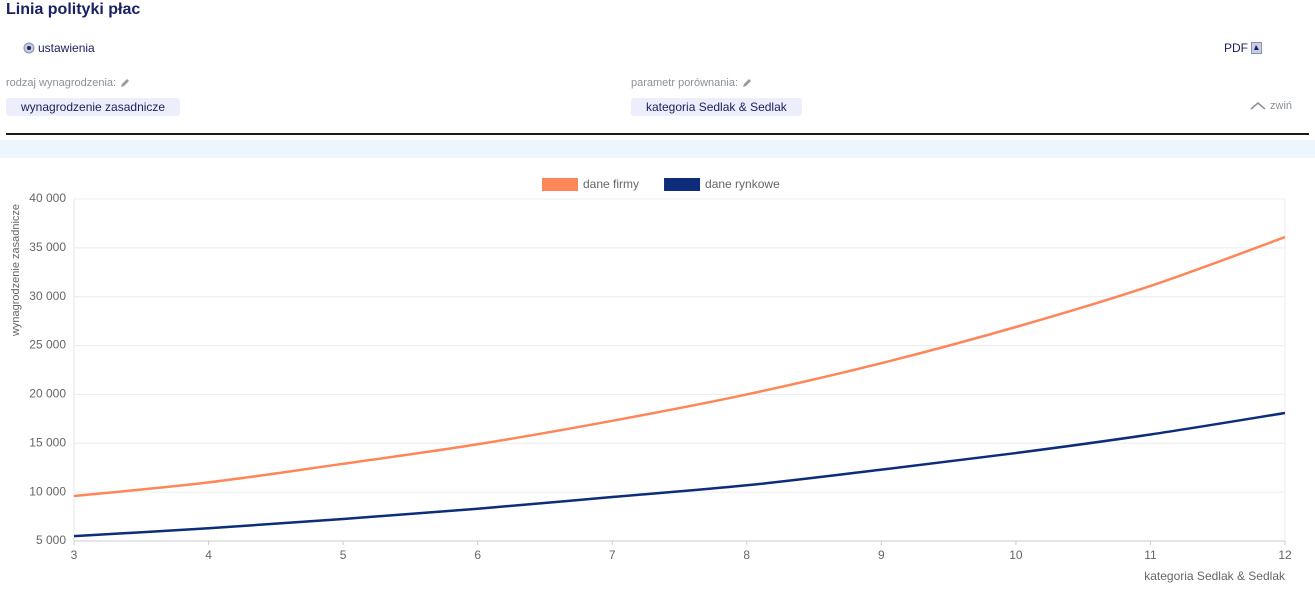  Describe the element at coordinates (47, 296) in the screenshot. I see `y-tick-label: 30 000` at that location.